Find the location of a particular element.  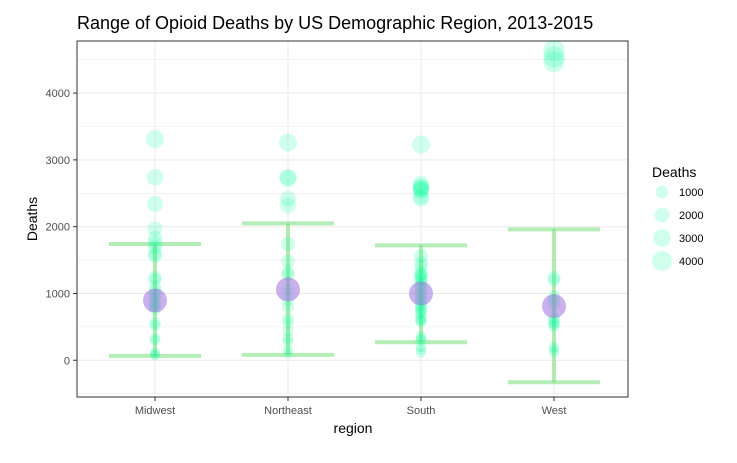

x-tick-label: West is located at coordinates (554, 411).